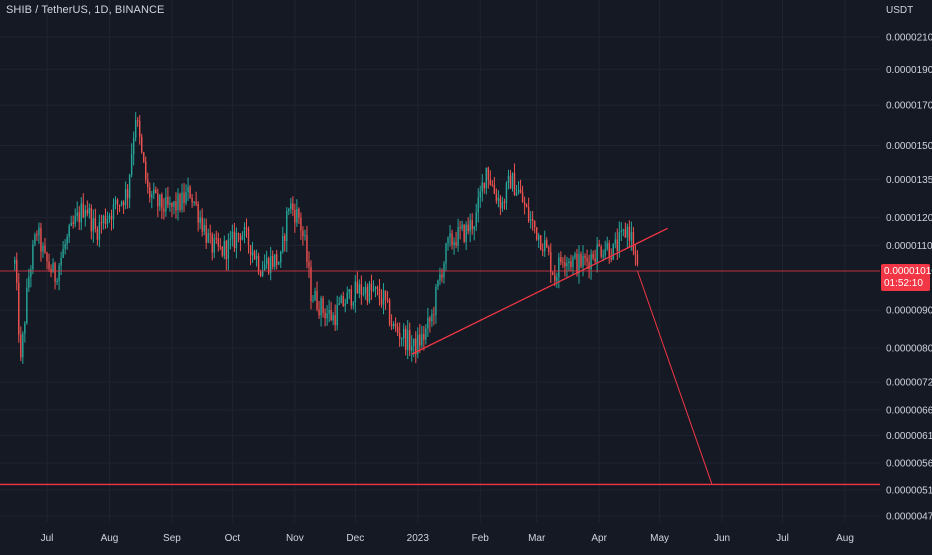 This screenshot has height=555, width=932. Describe the element at coordinates (659, 538) in the screenshot. I see `x-tick-label: May` at that location.